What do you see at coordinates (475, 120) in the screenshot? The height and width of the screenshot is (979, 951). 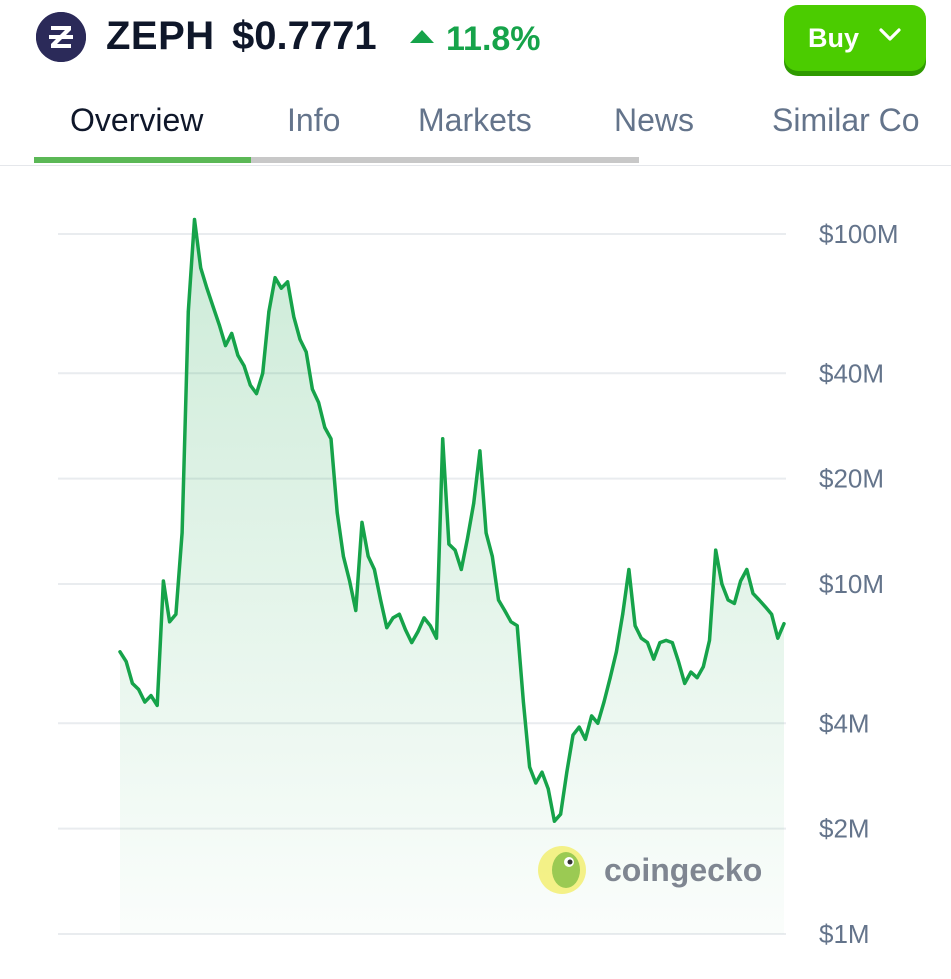 I see `tab-markets: Markets` at bounding box center [475, 120].